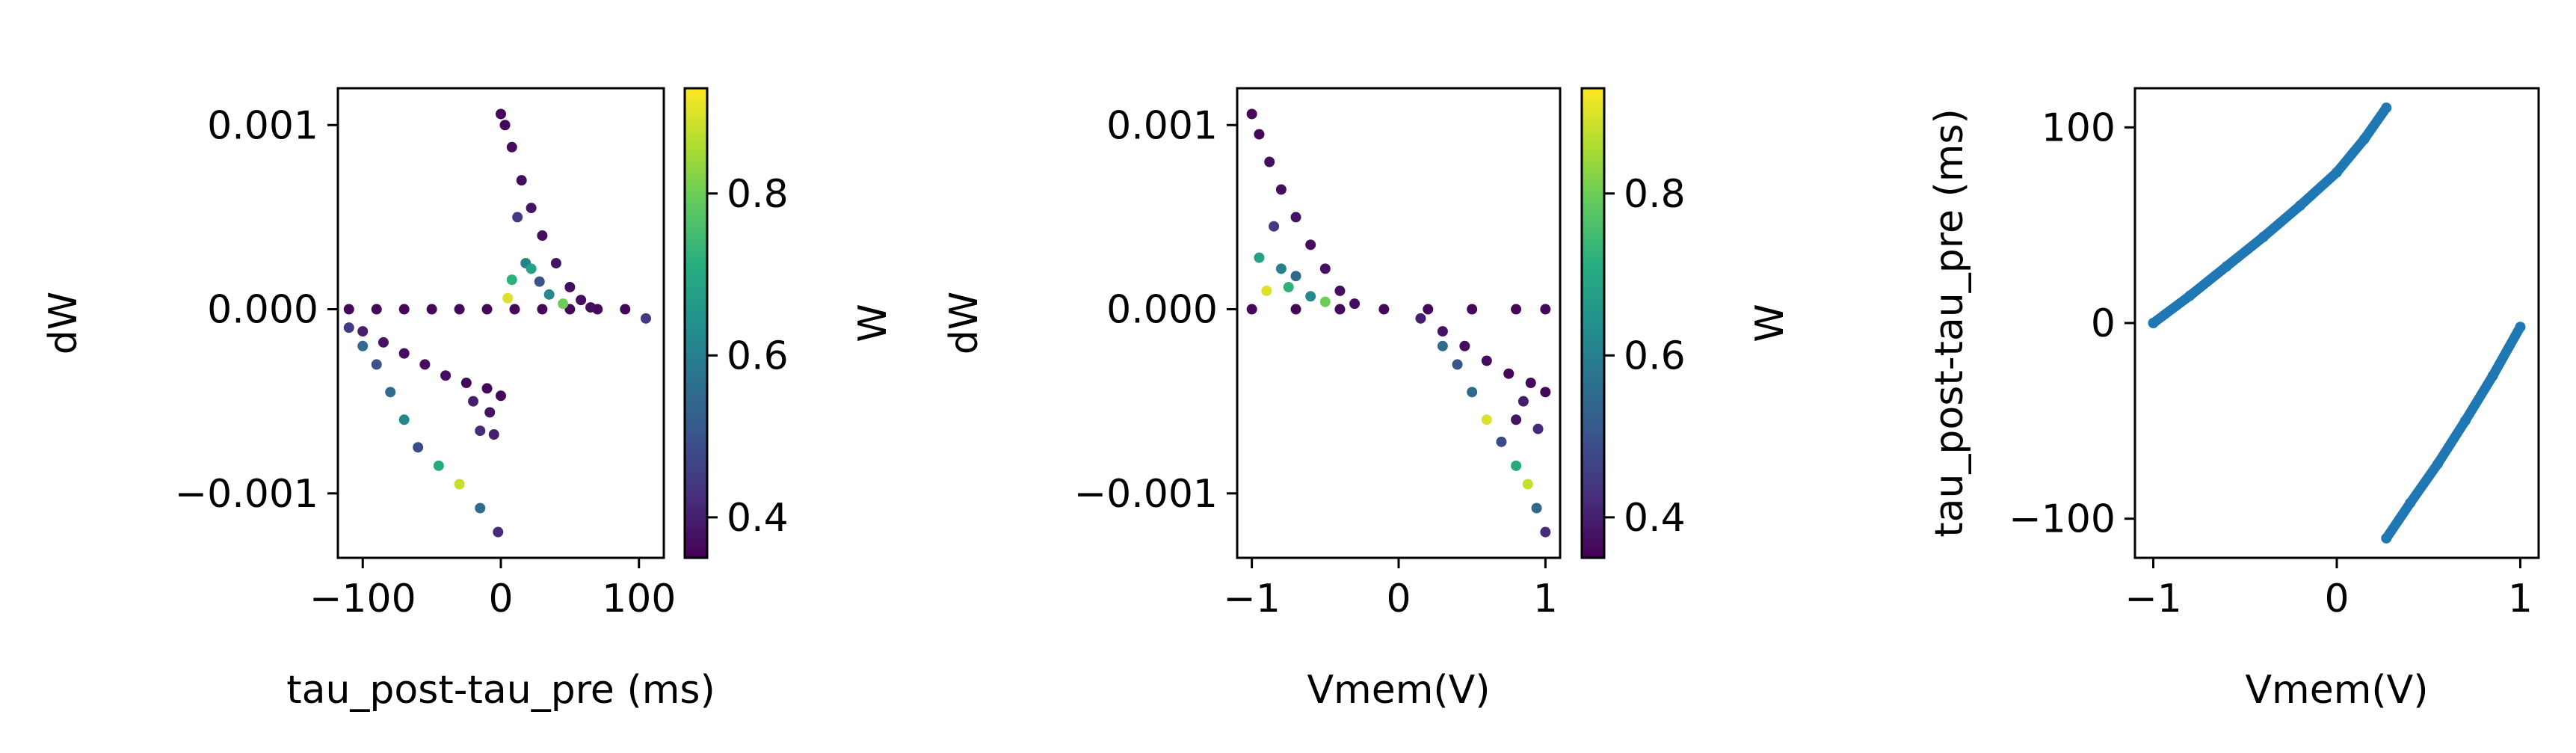 This screenshot has width=2576, height=753. What do you see at coordinates (2079, 127) in the screenshot?
I see `y-tick-label: 100` at bounding box center [2079, 127].